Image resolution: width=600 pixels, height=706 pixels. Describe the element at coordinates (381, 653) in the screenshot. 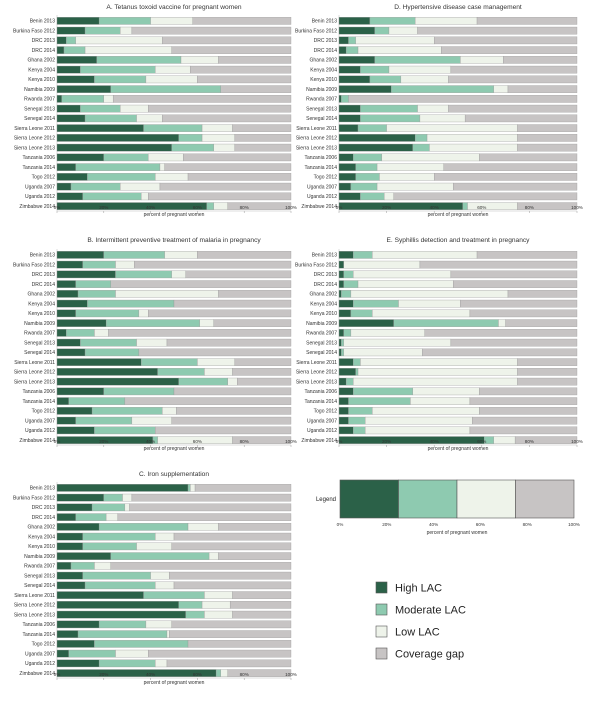

I see `key-swatch-gap` at that location.